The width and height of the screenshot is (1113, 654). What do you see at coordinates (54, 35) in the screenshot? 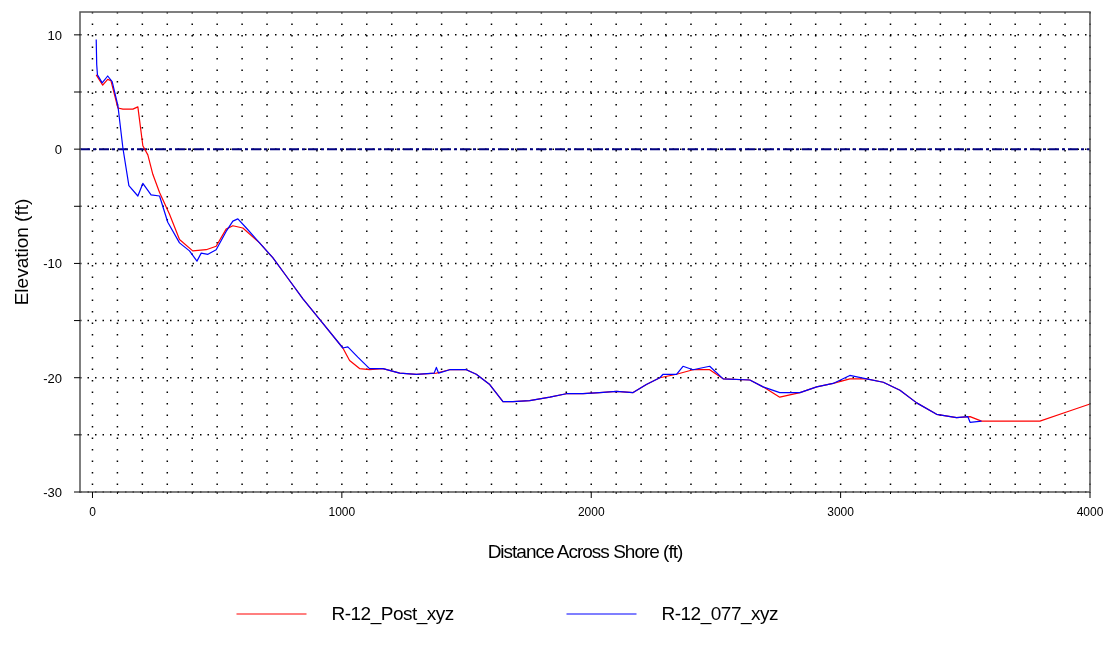
I see `y-tick-label: 10` at bounding box center [54, 35].